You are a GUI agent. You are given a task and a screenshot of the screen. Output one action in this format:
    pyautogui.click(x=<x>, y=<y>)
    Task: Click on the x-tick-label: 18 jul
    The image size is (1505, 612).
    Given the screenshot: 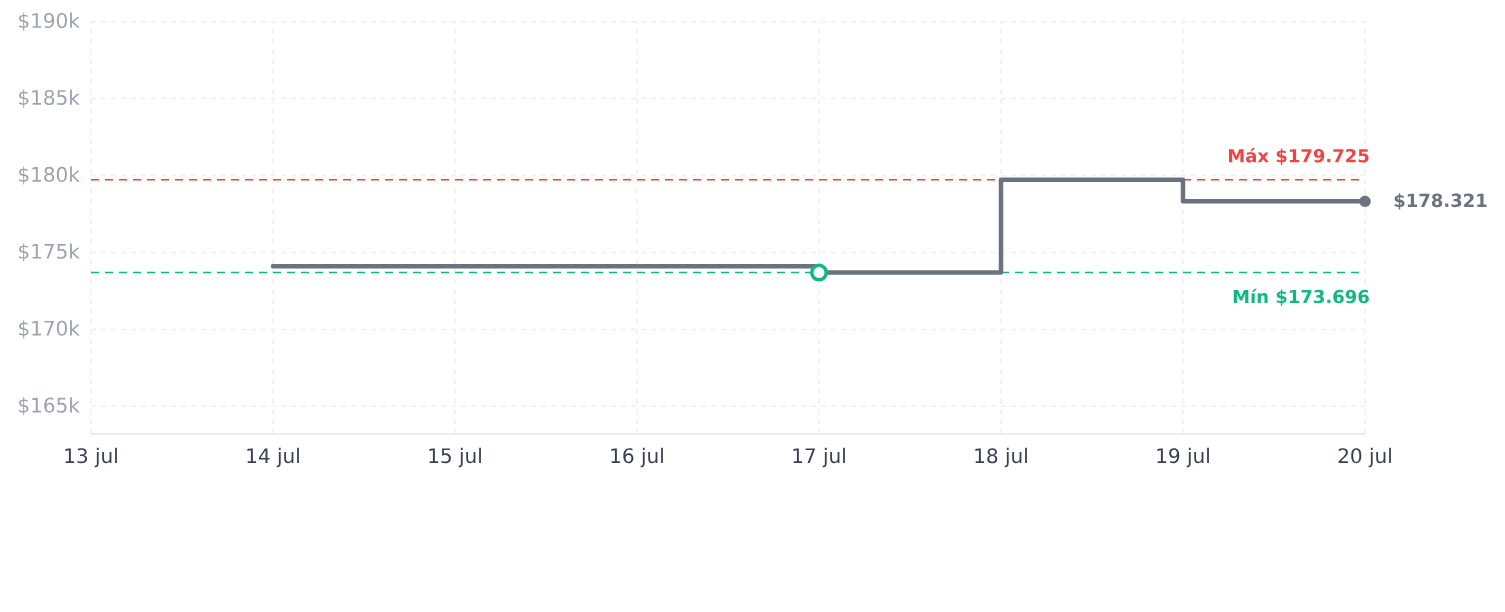 What is the action you would take?
    pyautogui.click(x=1001, y=457)
    